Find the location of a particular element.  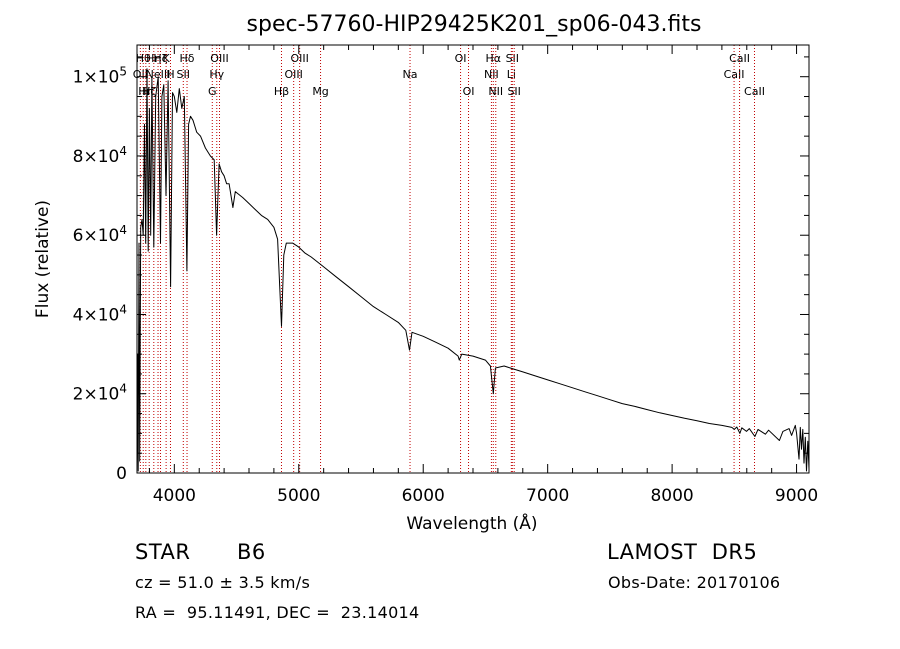

survey-label: LAMOST DR5 is located at coordinates (682, 552).